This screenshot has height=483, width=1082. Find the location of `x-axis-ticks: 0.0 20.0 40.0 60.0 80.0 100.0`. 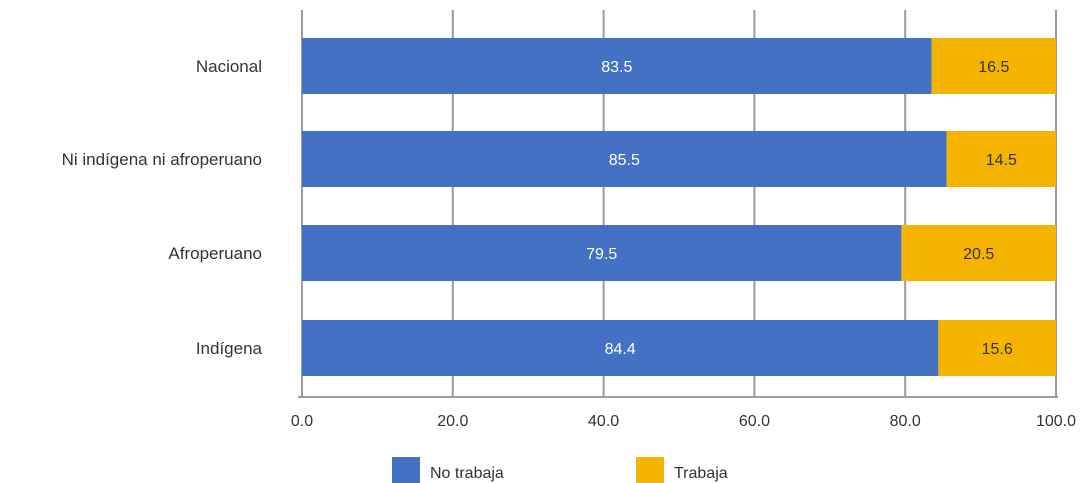

x-axis-ticks: 0.0 20.0 40.0 60.0 80.0 100.0 is located at coordinates (683, 421).